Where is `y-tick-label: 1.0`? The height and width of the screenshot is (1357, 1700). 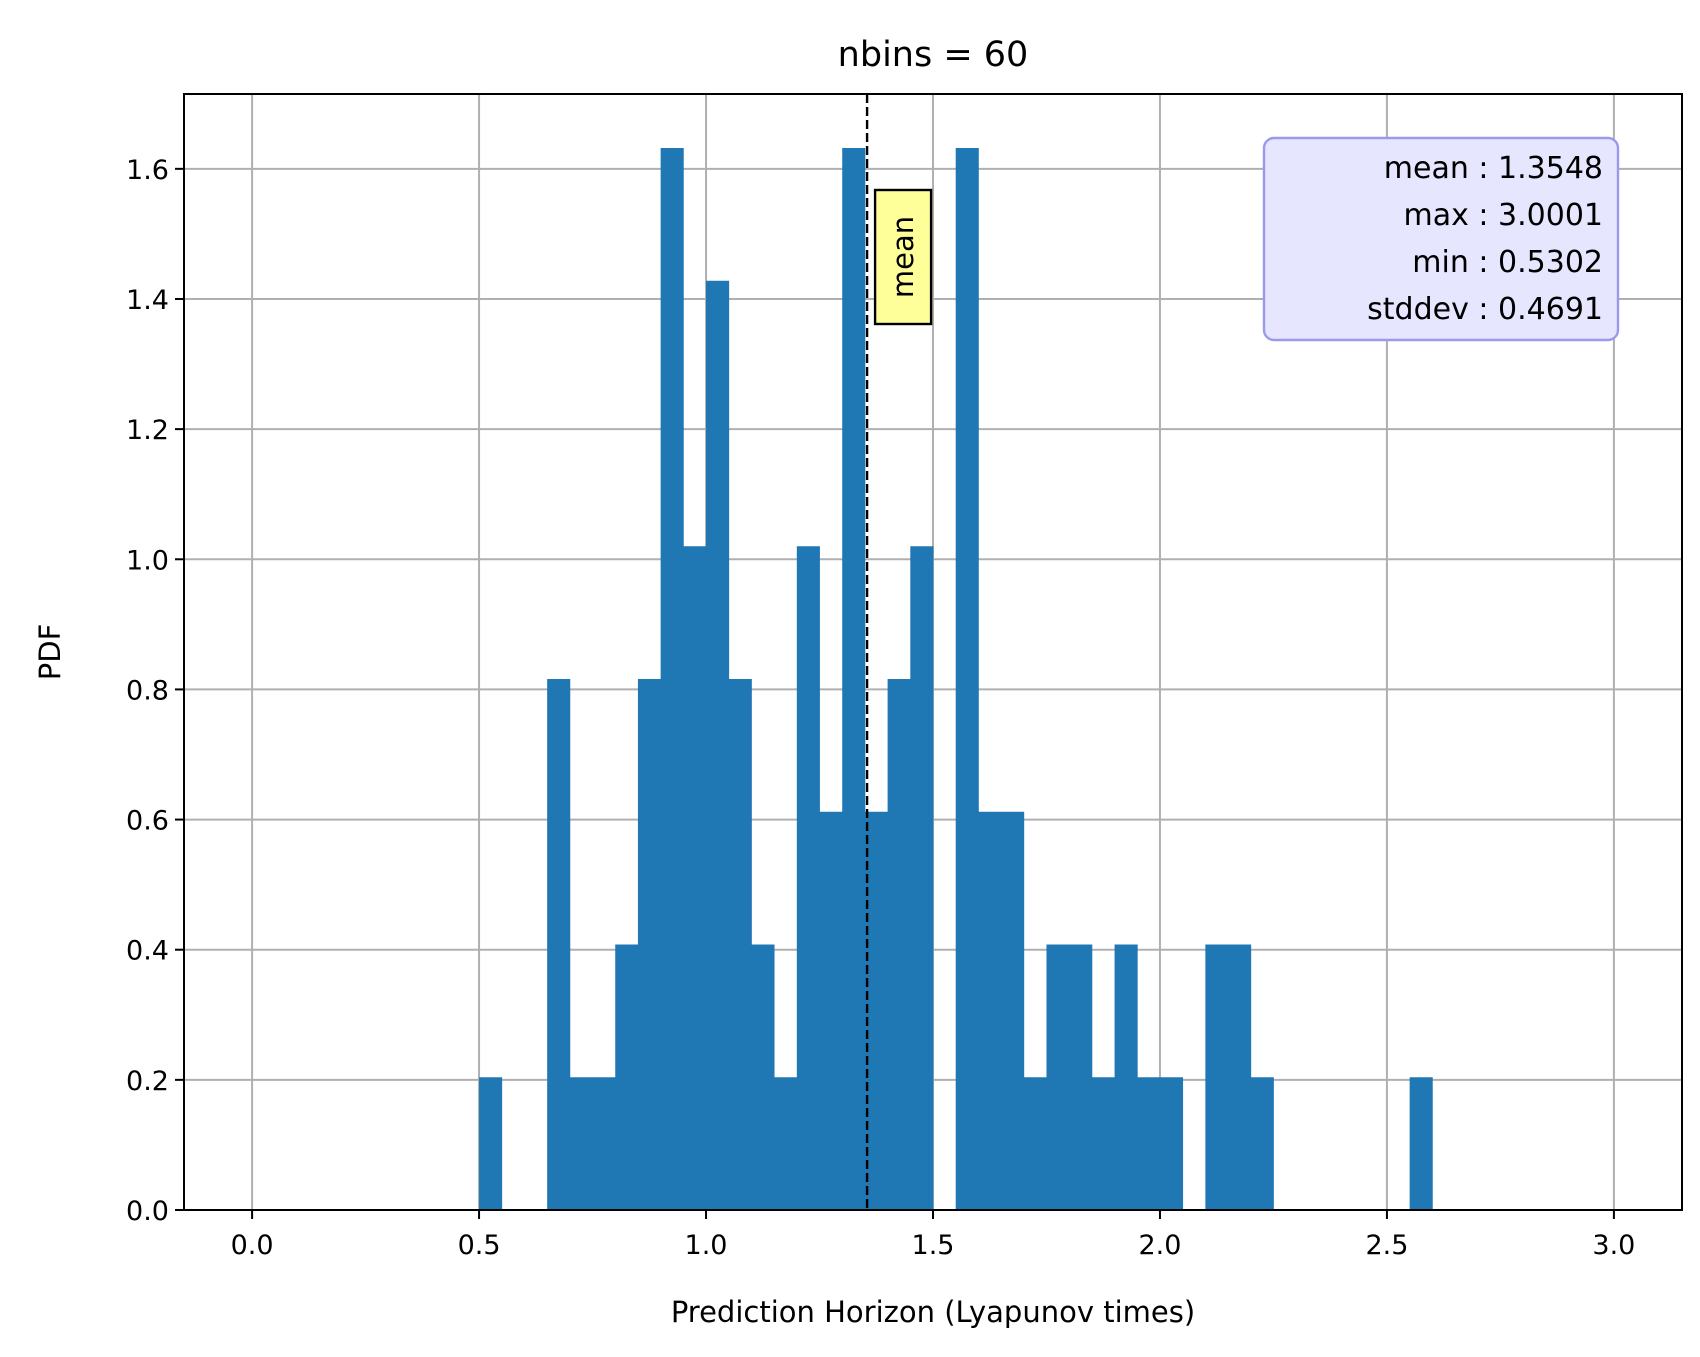 y-tick-label: 1.0 is located at coordinates (147, 560).